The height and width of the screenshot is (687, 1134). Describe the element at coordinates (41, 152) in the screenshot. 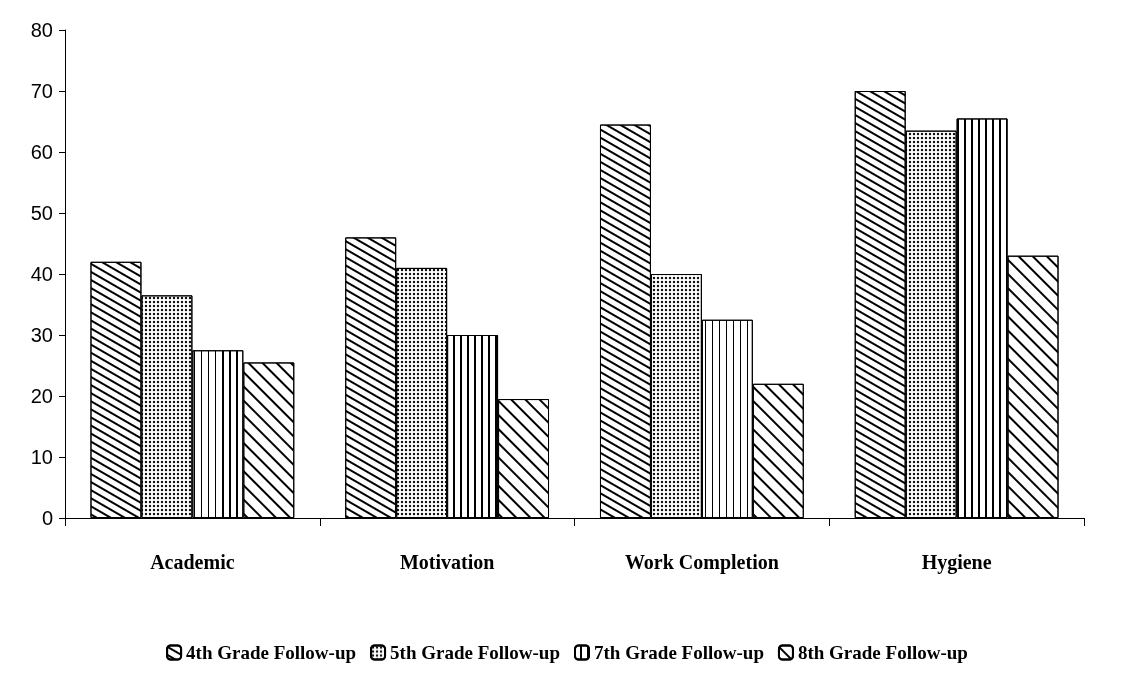

I see `y-tick-label: 60` at that location.